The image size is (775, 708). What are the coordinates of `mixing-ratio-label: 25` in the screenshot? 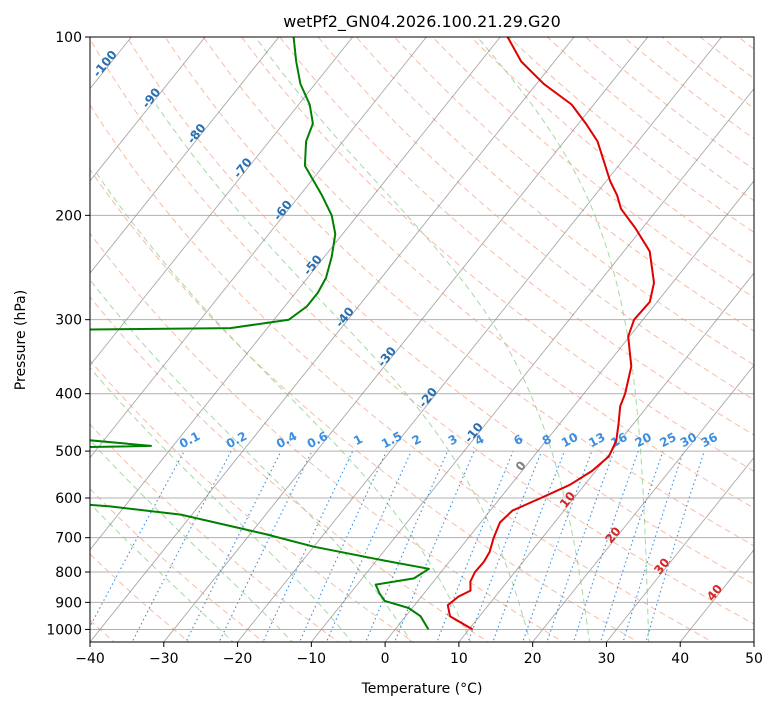 It's located at (667, 440).